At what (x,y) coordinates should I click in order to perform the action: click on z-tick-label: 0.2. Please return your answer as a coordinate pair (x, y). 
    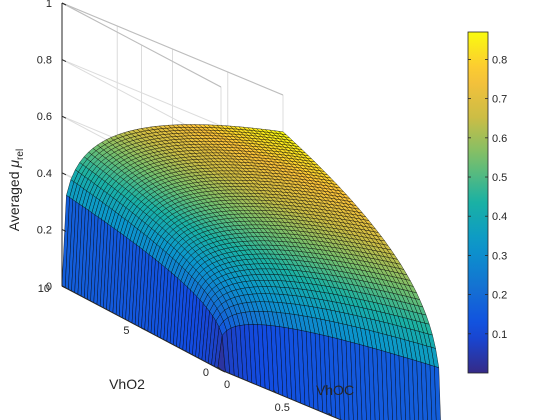
    Looking at the image, I should click on (44, 230).